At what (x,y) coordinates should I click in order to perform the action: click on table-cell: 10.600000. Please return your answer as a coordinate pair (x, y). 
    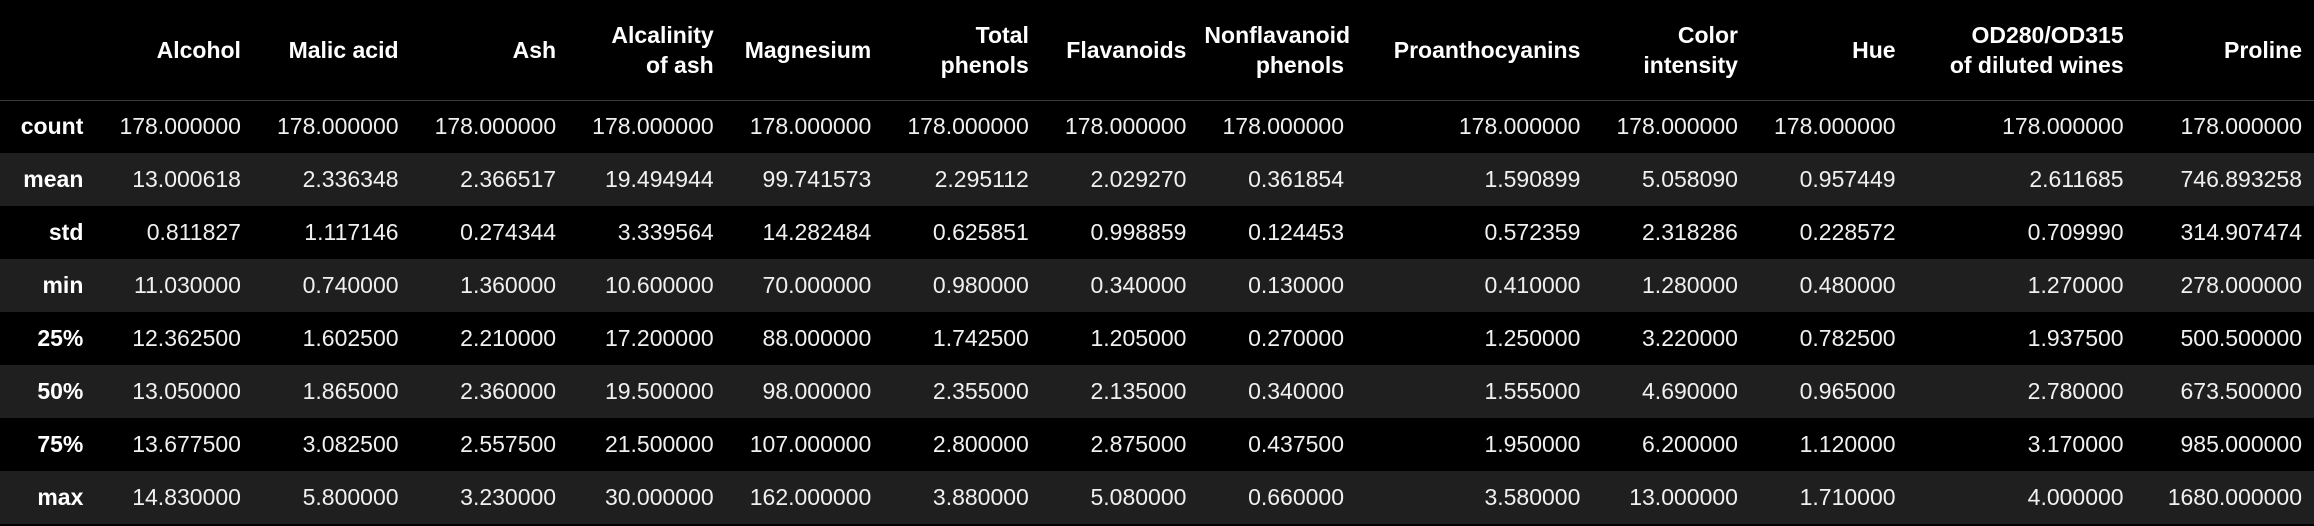
    Looking at the image, I should click on (647, 285).